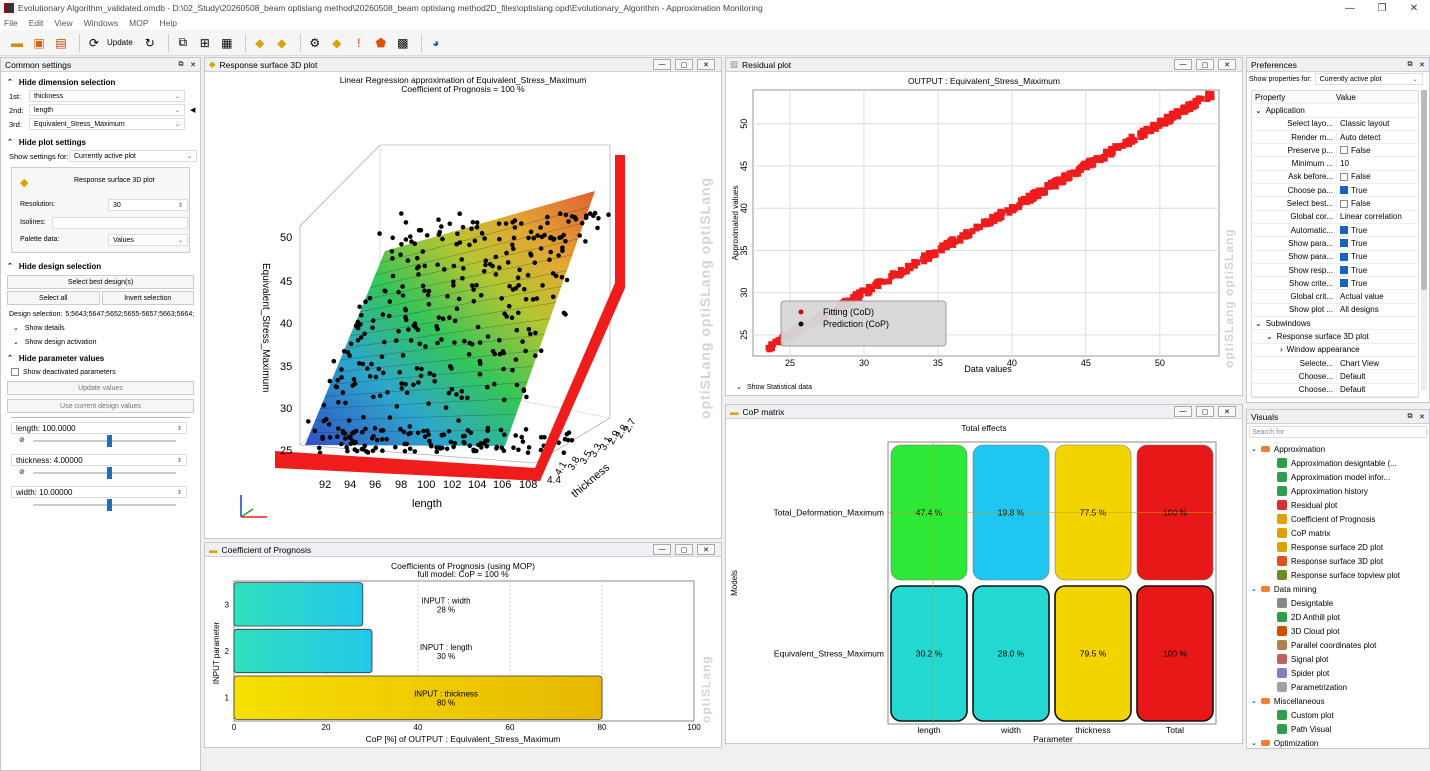  I want to click on property-value-cell: 10, so click(1377, 164).